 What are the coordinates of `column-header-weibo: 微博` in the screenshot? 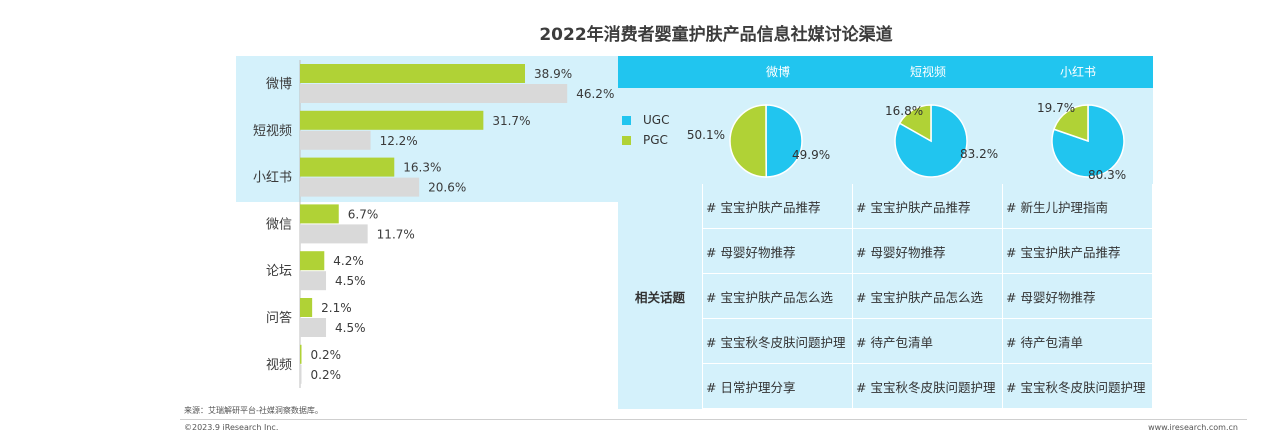 It's located at (777, 72).